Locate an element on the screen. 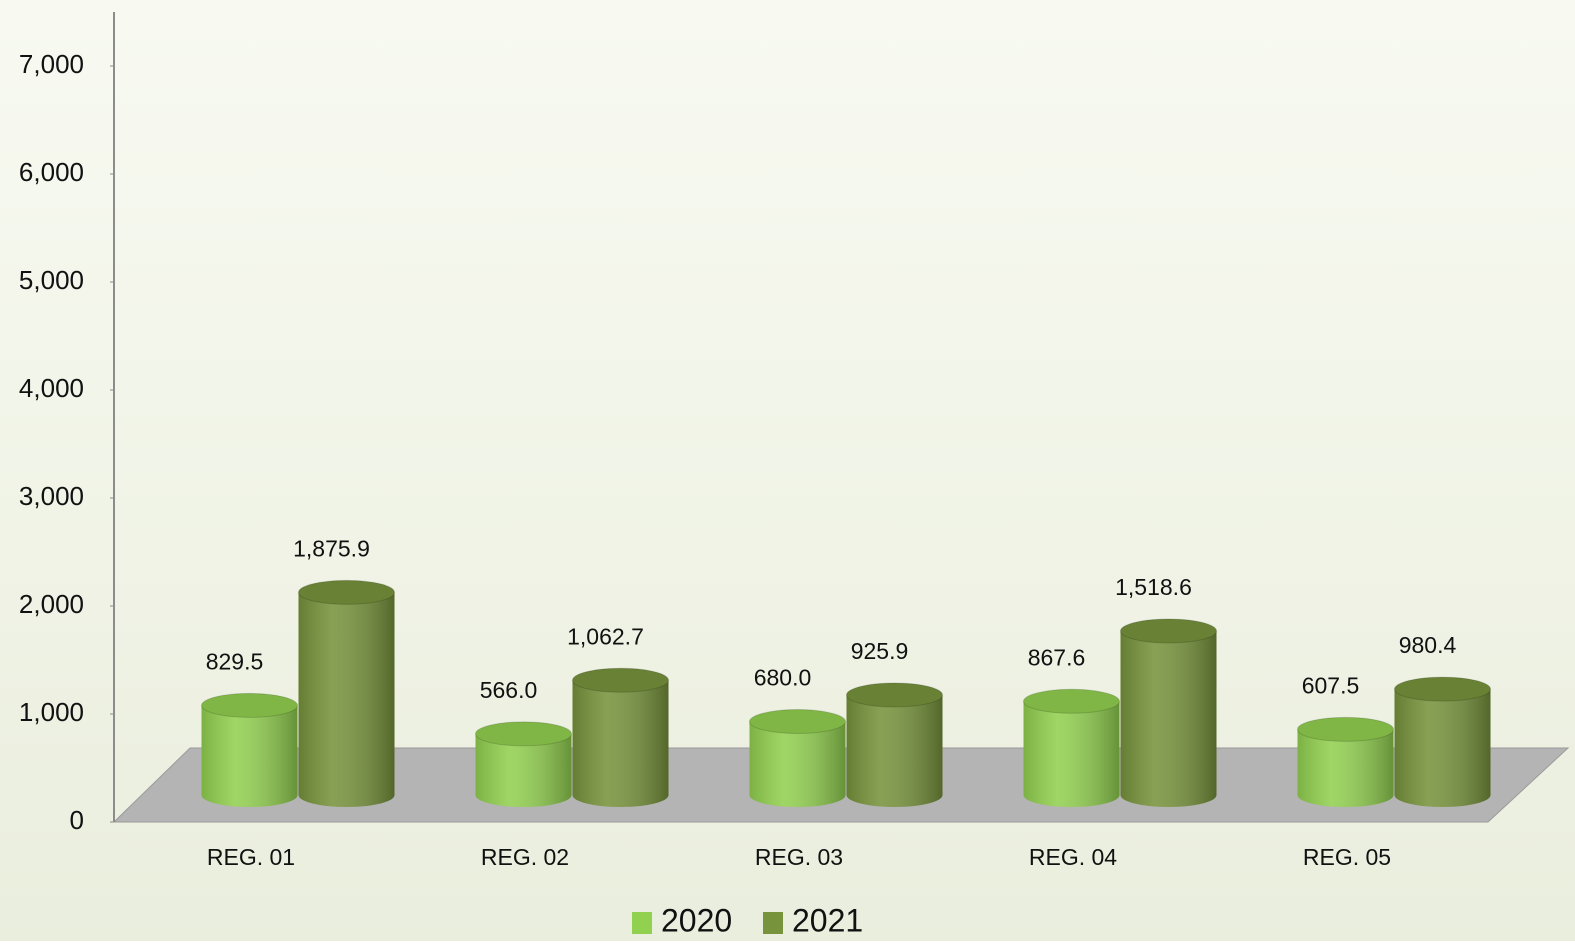 Image resolution: width=1575 pixels, height=946 pixels. y-tick-label: 7,000 is located at coordinates (51, 64).